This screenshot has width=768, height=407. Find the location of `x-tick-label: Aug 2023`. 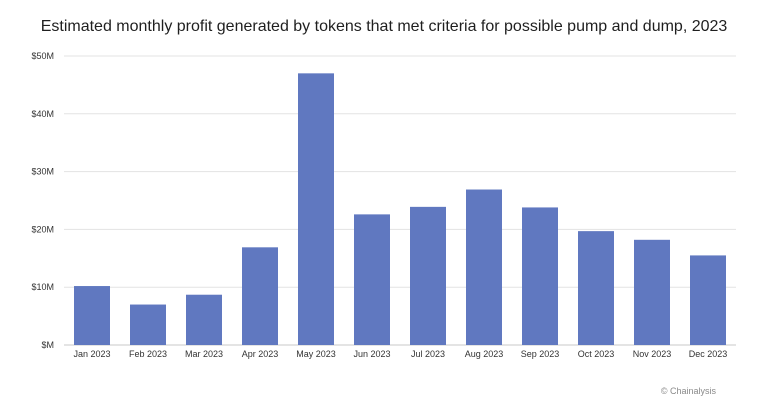

x-tick-label: Aug 2023 is located at coordinates (484, 354).